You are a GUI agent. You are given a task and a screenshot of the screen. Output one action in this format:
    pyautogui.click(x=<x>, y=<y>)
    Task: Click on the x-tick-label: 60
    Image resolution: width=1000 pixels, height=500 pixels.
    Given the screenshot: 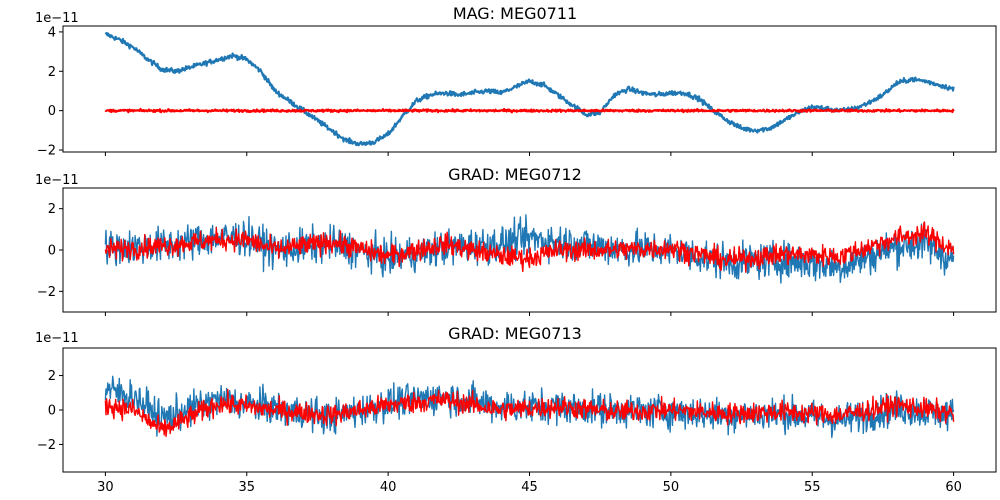 What is the action you would take?
    pyautogui.click(x=953, y=487)
    